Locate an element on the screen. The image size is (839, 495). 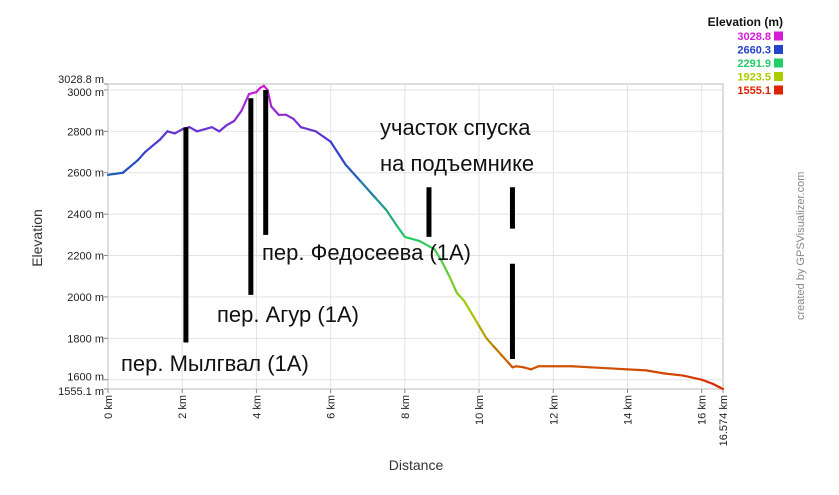
legend-title: Elevation (m) is located at coordinates (745, 22).